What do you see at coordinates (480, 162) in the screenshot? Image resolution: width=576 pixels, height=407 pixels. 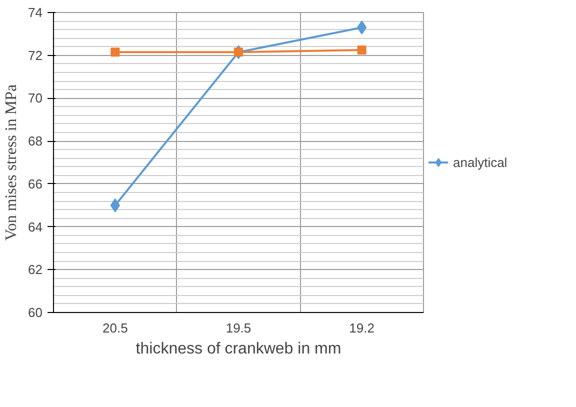 I see `legend-label: analytical` at bounding box center [480, 162].